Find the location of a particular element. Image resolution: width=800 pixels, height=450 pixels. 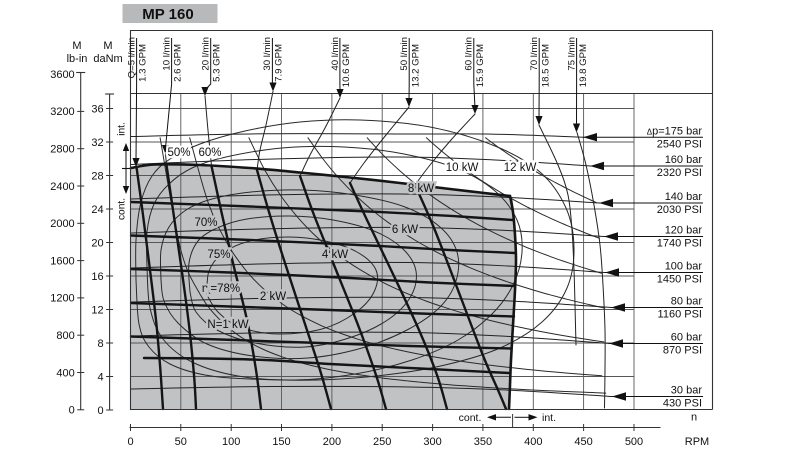

svg-text: 28 is located at coordinates (97, 176).